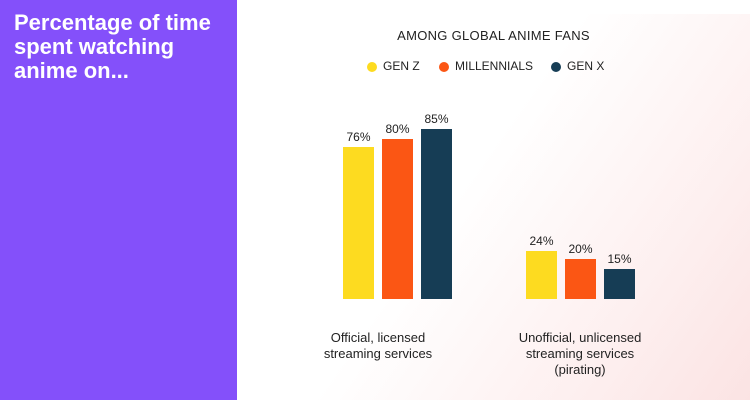 The width and height of the screenshot is (750, 400). I want to click on data-label-gen-z-unofficial: 24%, so click(541, 241).